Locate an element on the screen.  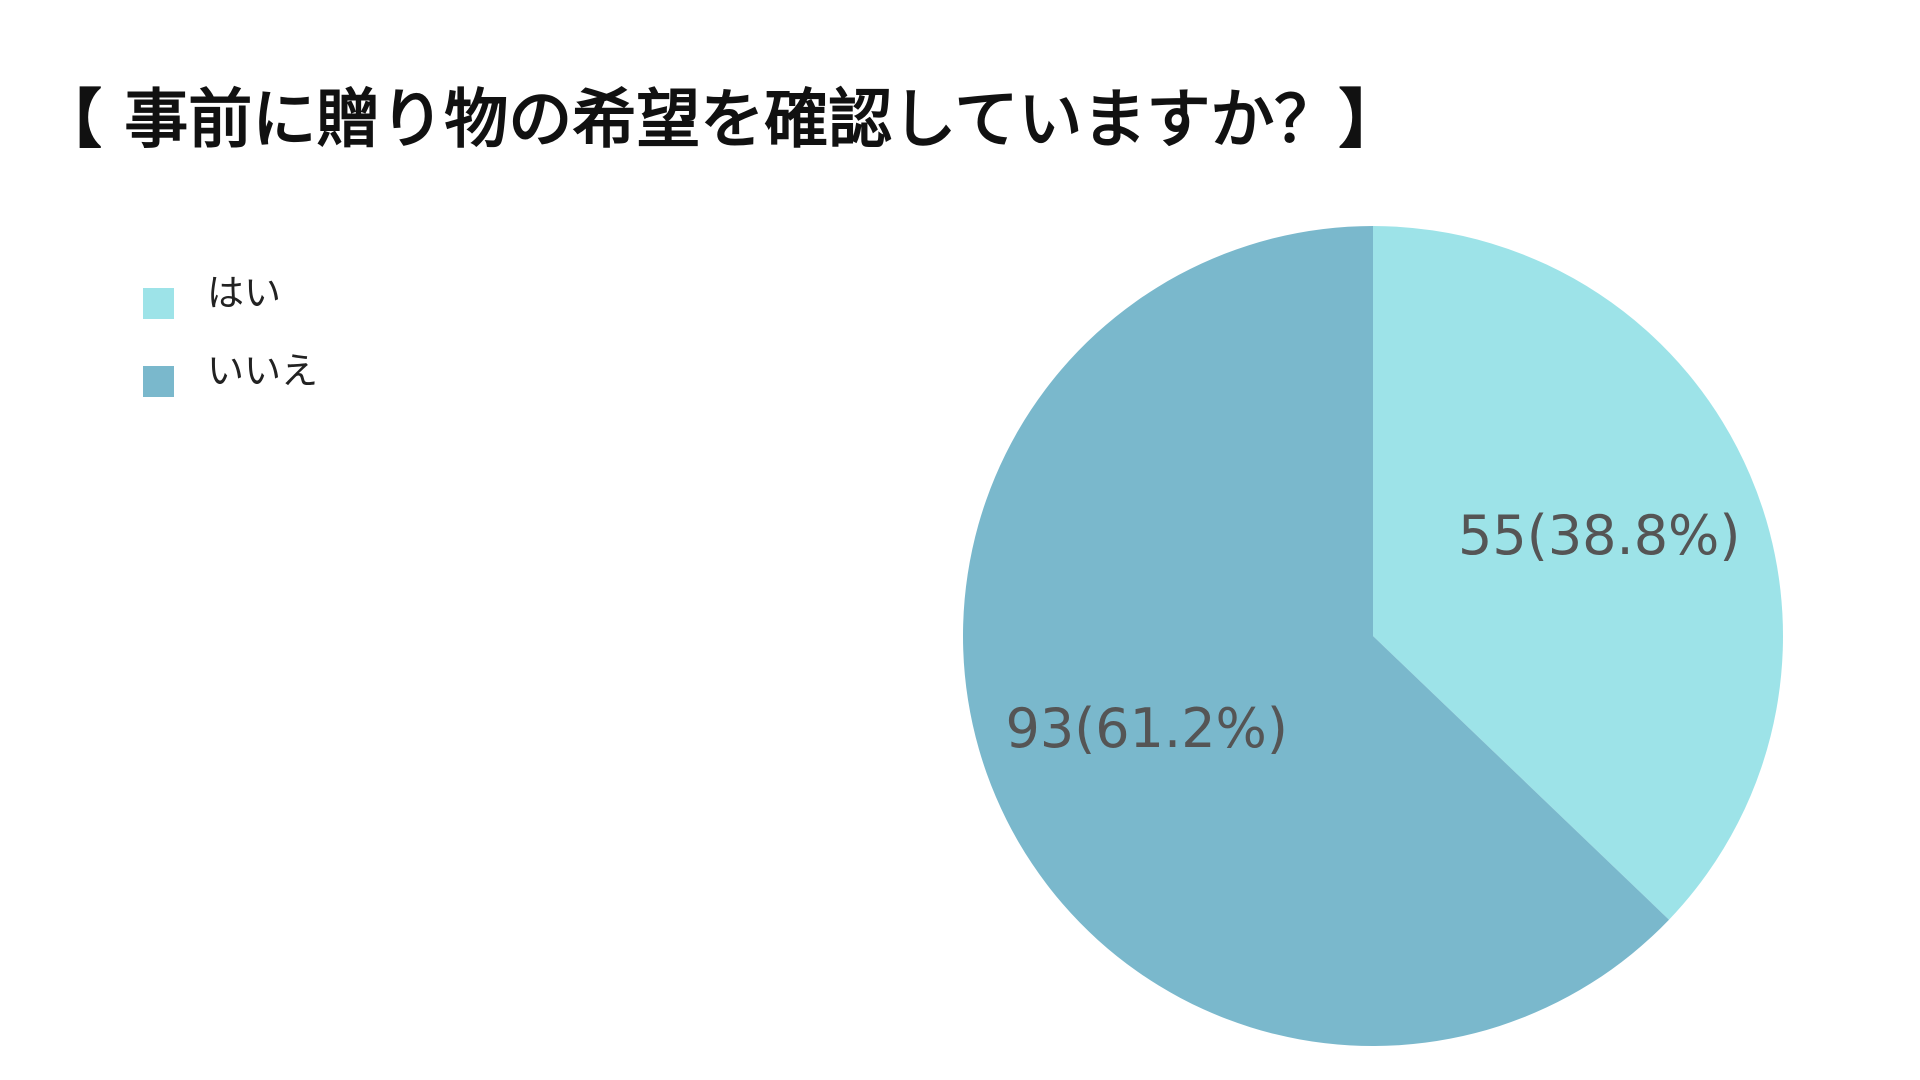
legend-label: いいえ is located at coordinates (262, 371).